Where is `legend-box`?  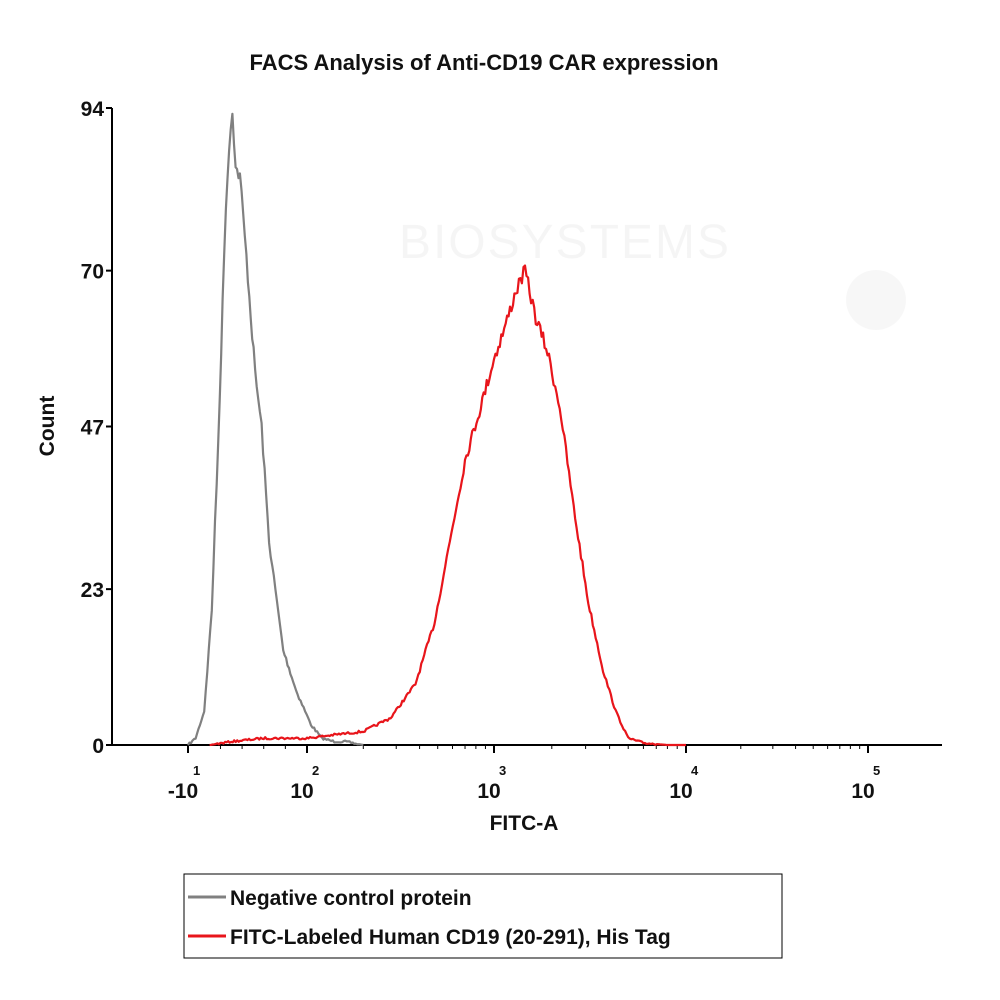
legend-box is located at coordinates (483, 916).